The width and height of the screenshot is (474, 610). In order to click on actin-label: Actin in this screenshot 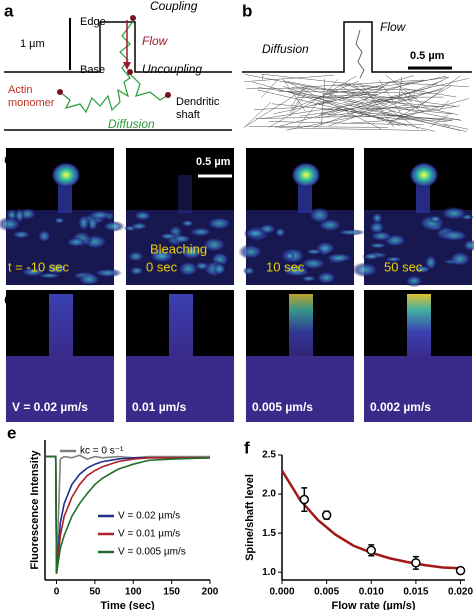, I will do `click(20, 90)`.